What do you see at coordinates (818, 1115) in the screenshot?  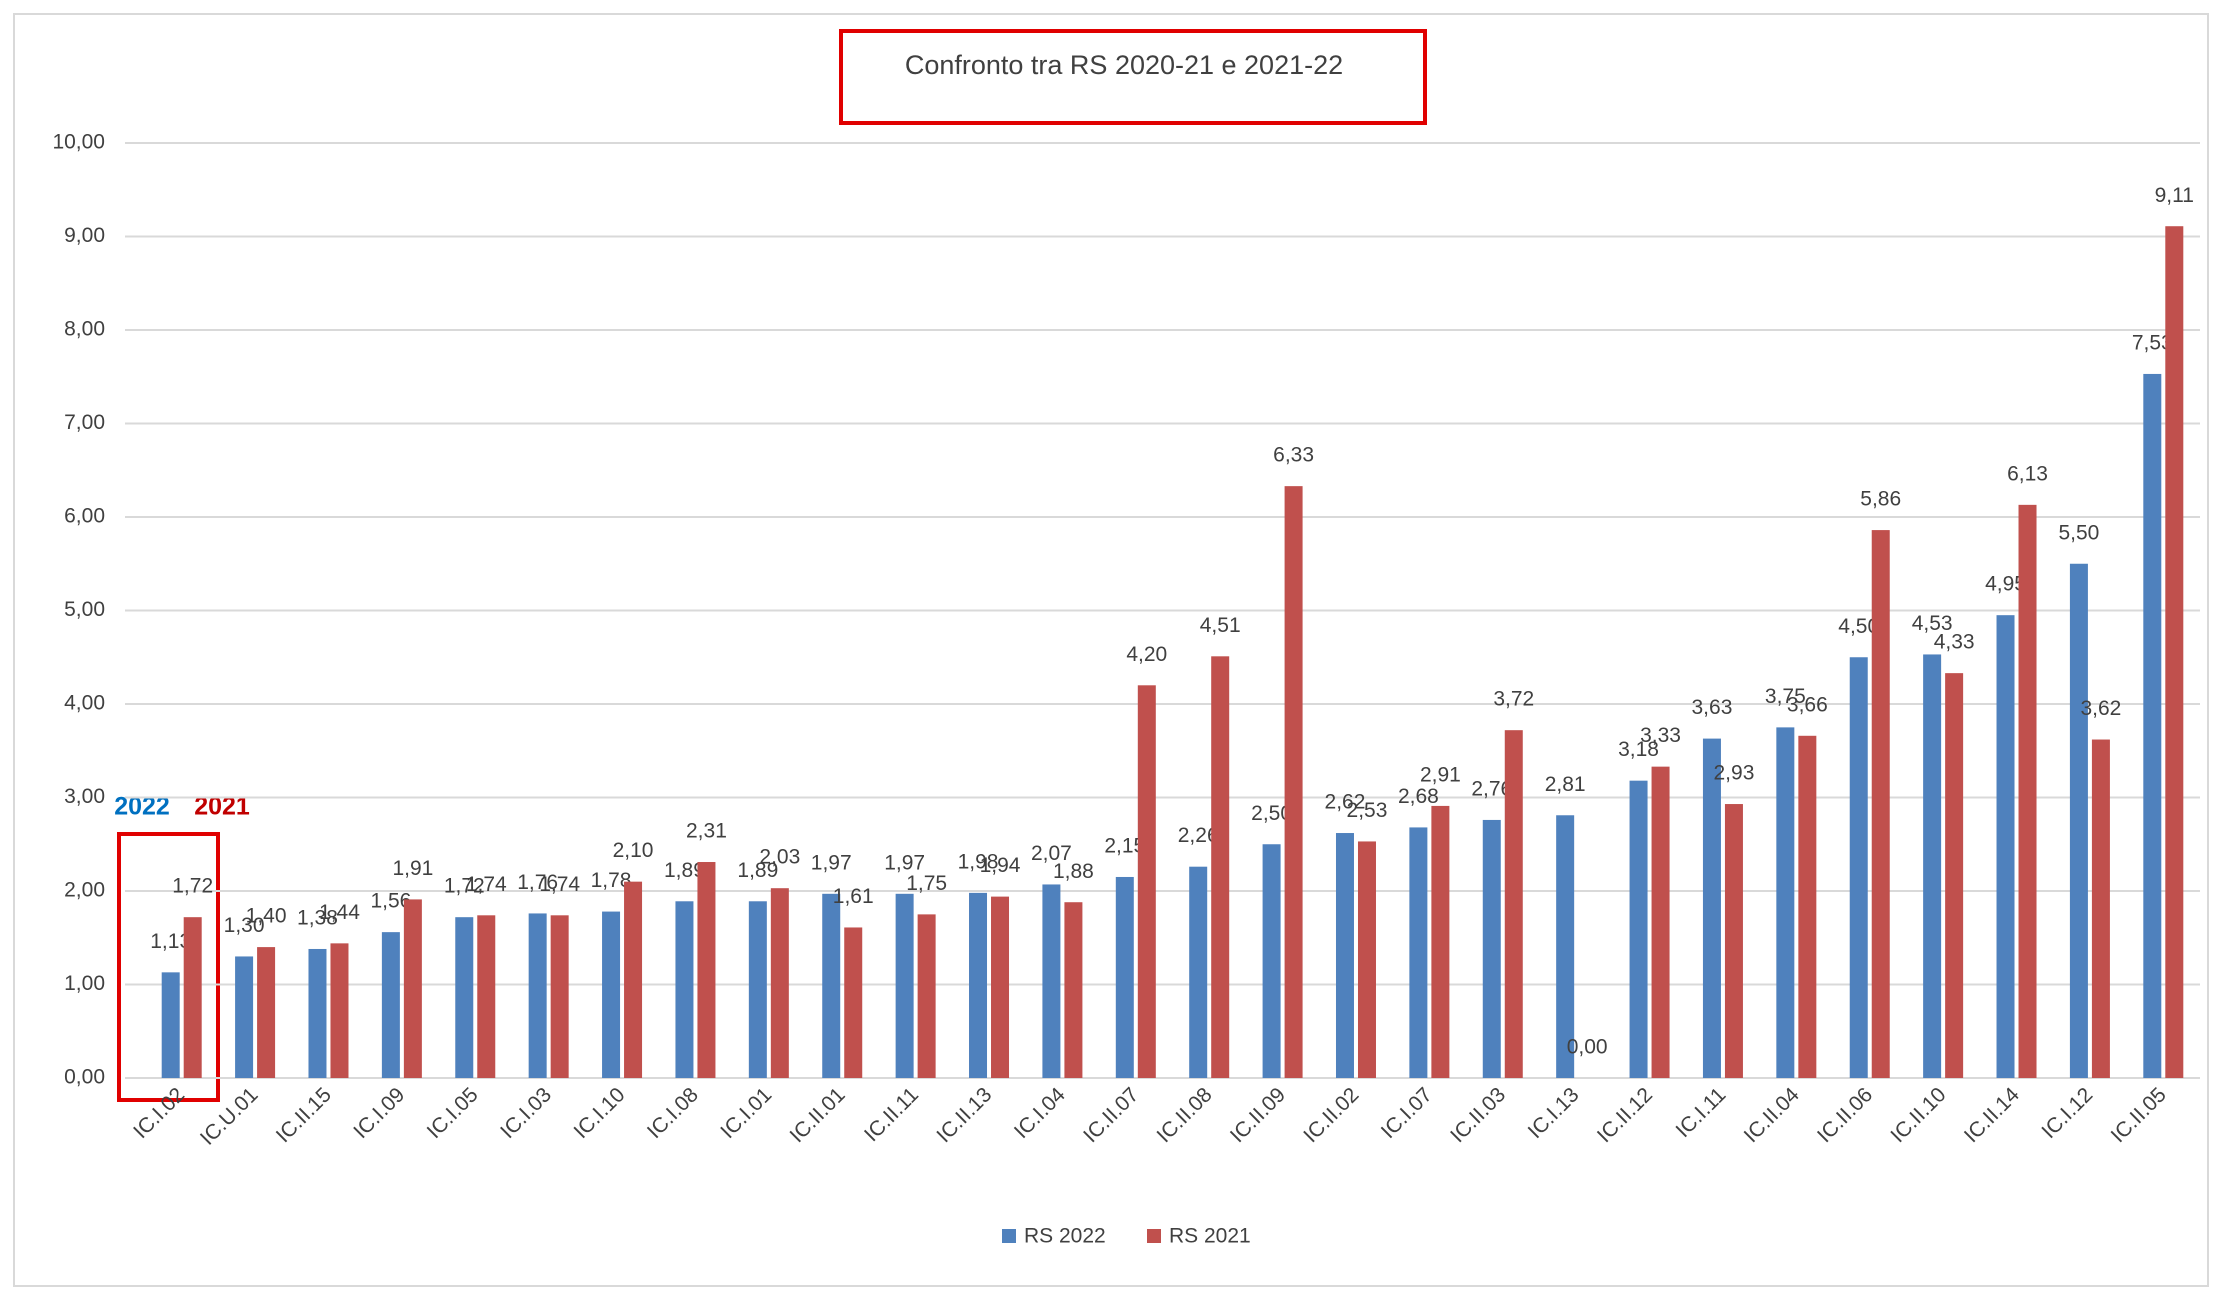 I see `x-tick-label: IC.II.01` at bounding box center [818, 1115].